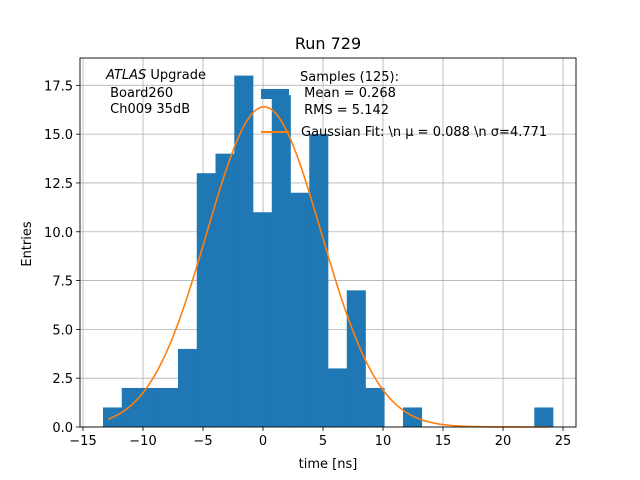 The image size is (640, 480). I want to click on board-label: Board260, so click(139, 93).